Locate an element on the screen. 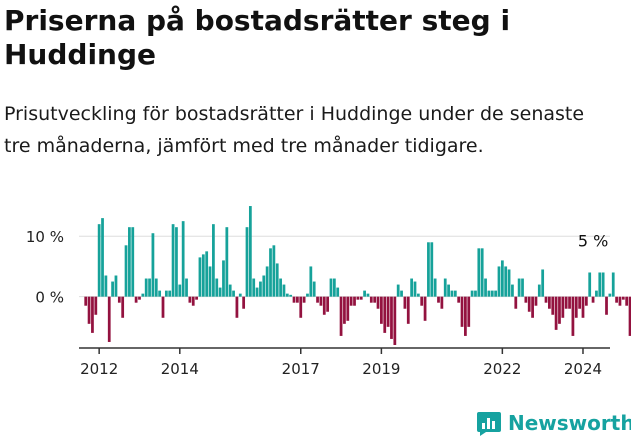  brand-logo: Newsworthy is located at coordinates (553, 423).